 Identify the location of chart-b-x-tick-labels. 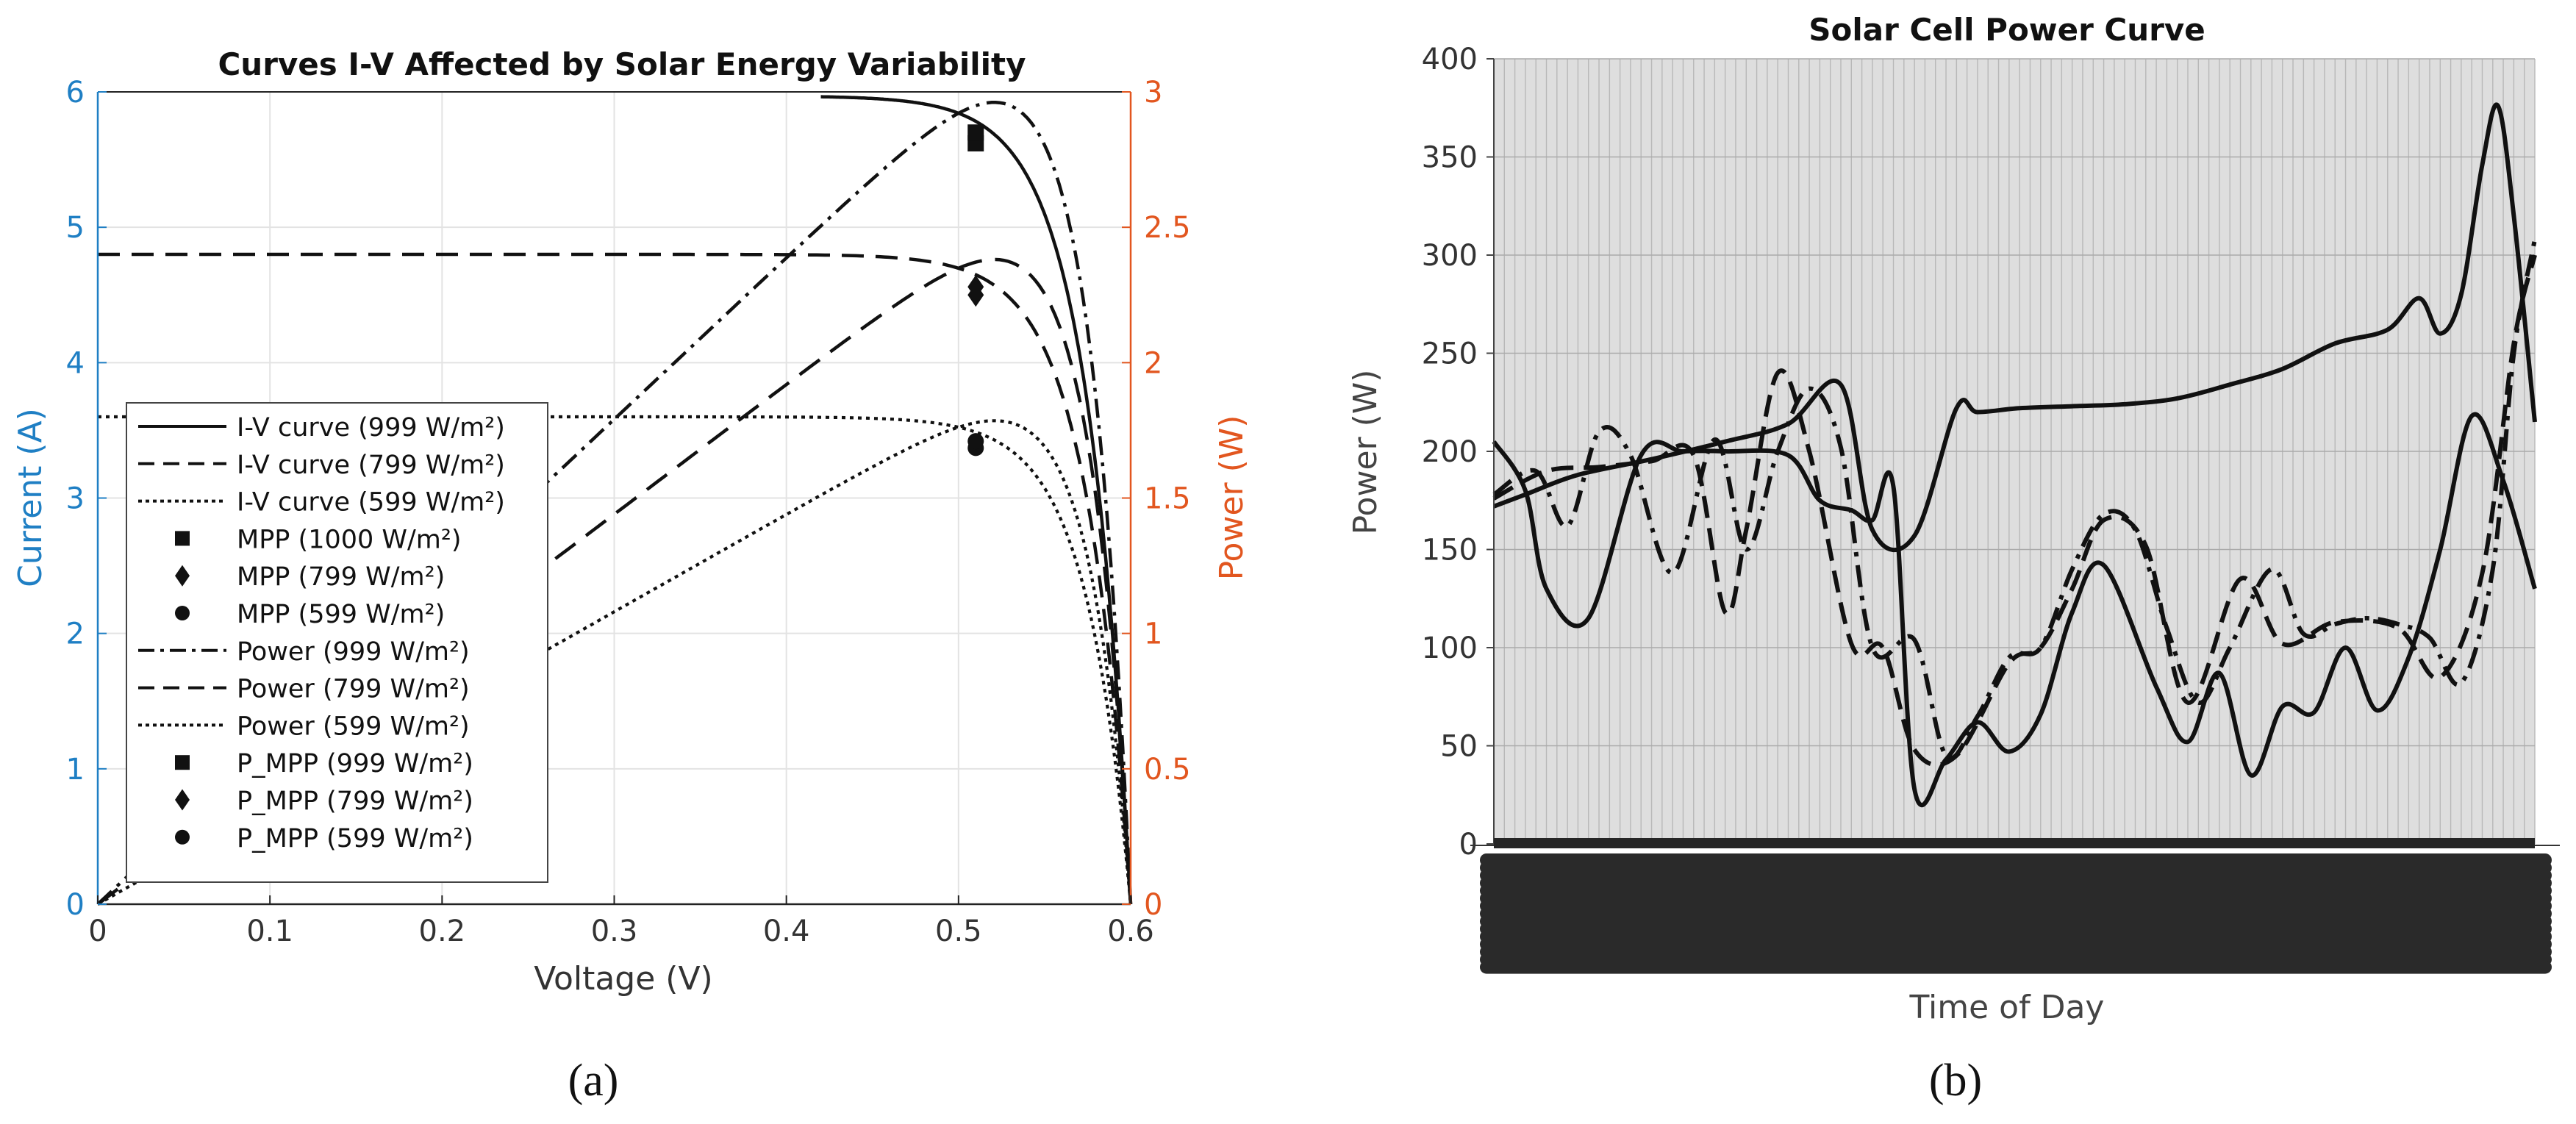
(2016, 913).